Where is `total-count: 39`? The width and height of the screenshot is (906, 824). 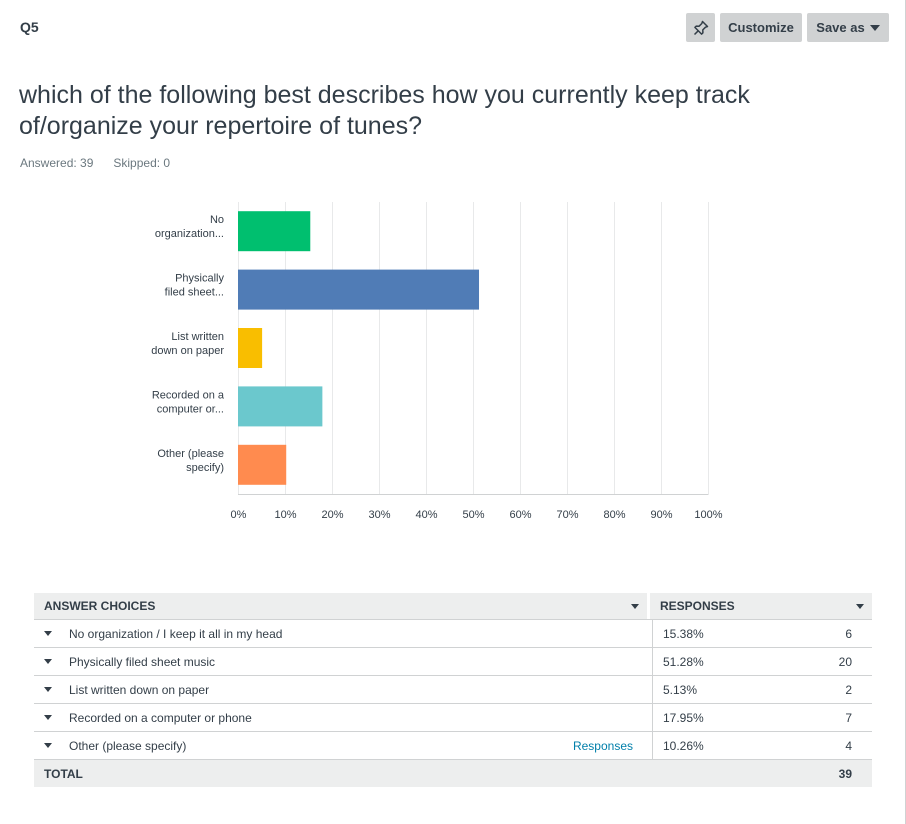 total-count: 39 is located at coordinates (845, 773).